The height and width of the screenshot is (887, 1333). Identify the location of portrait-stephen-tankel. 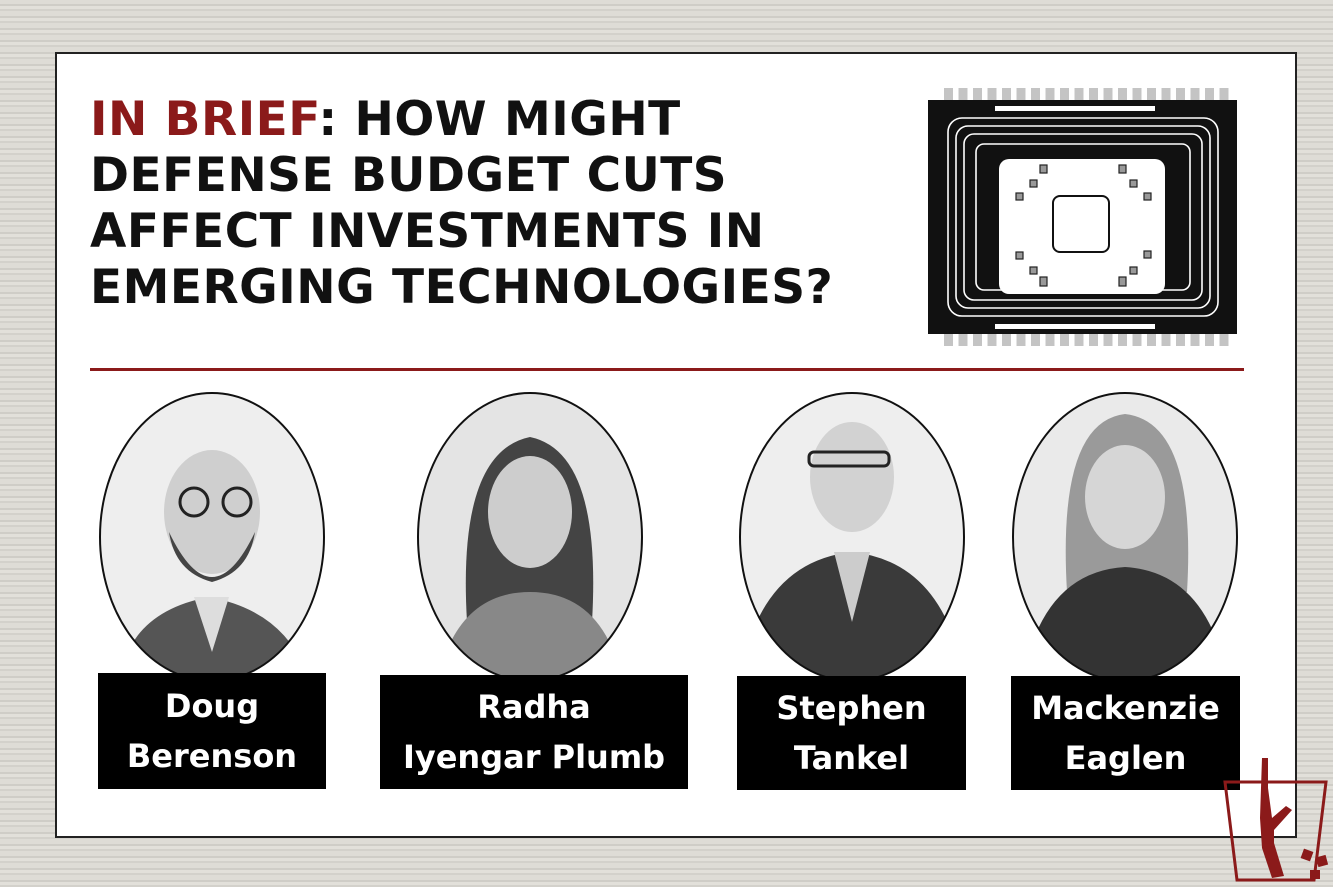
(852, 537).